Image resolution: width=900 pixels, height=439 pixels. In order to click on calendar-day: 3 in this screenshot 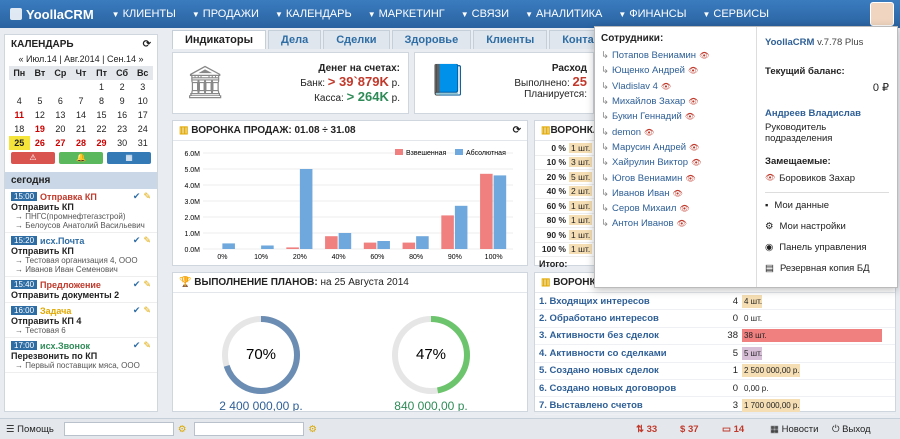, I will do `click(143, 87)`.